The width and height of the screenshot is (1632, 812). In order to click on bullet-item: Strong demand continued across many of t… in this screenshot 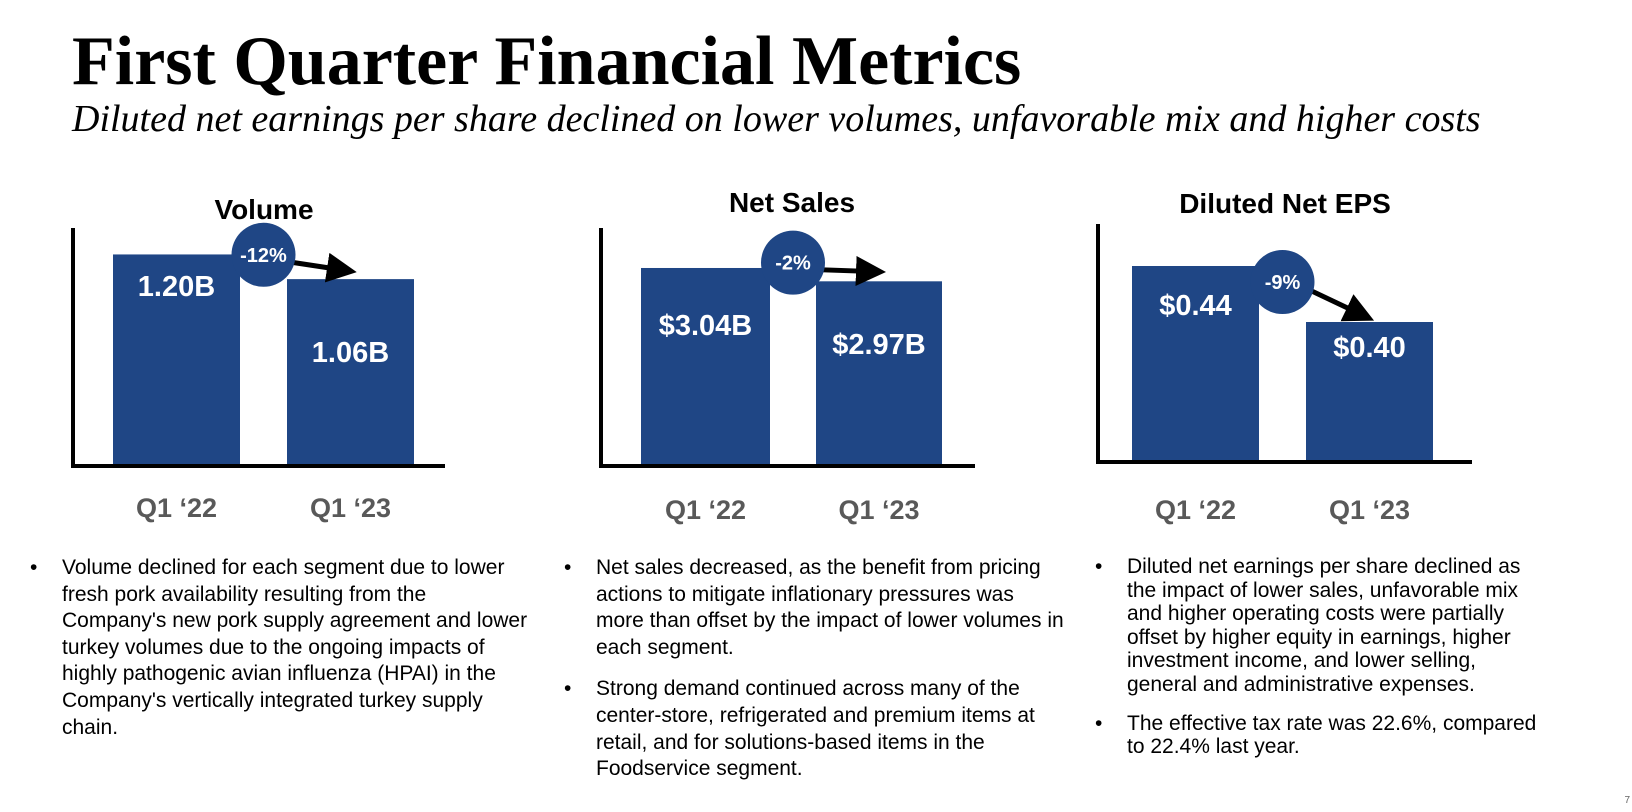, I will do `click(814, 729)`.